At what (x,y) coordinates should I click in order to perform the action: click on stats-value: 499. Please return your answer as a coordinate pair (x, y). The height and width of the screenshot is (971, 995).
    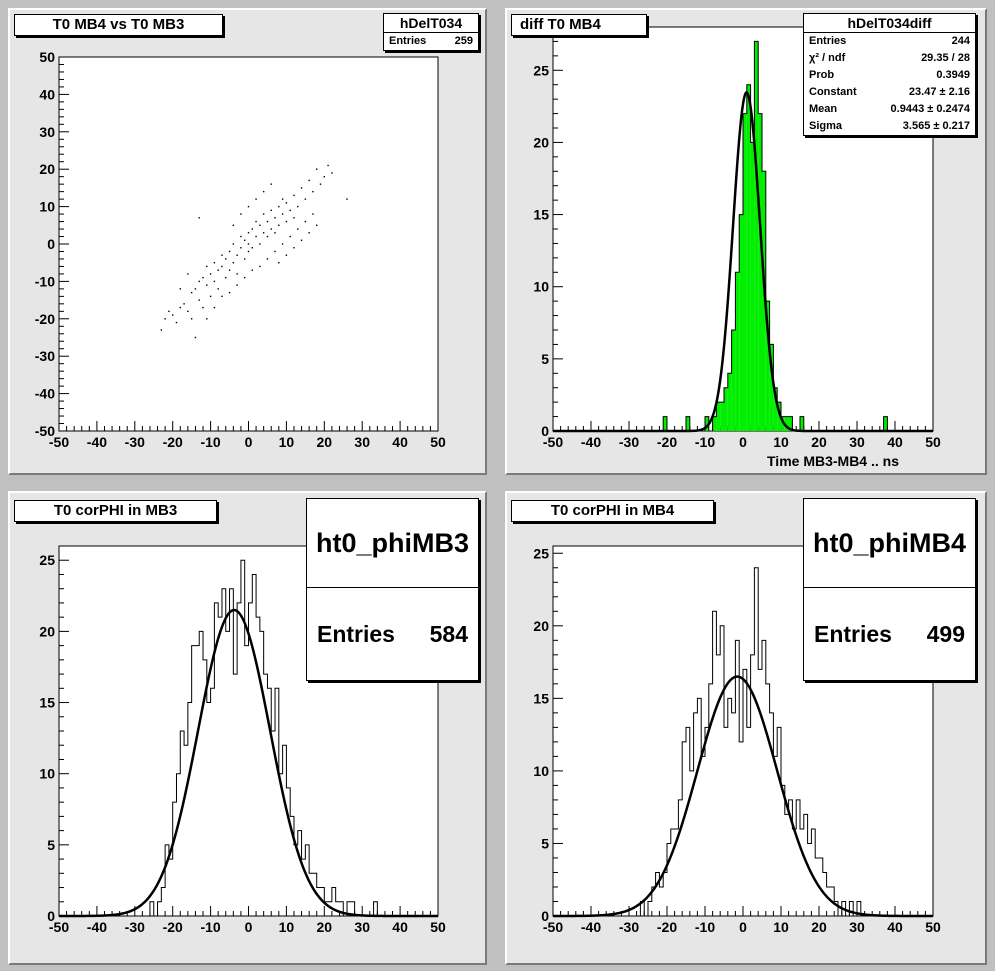
    Looking at the image, I should click on (945, 634).